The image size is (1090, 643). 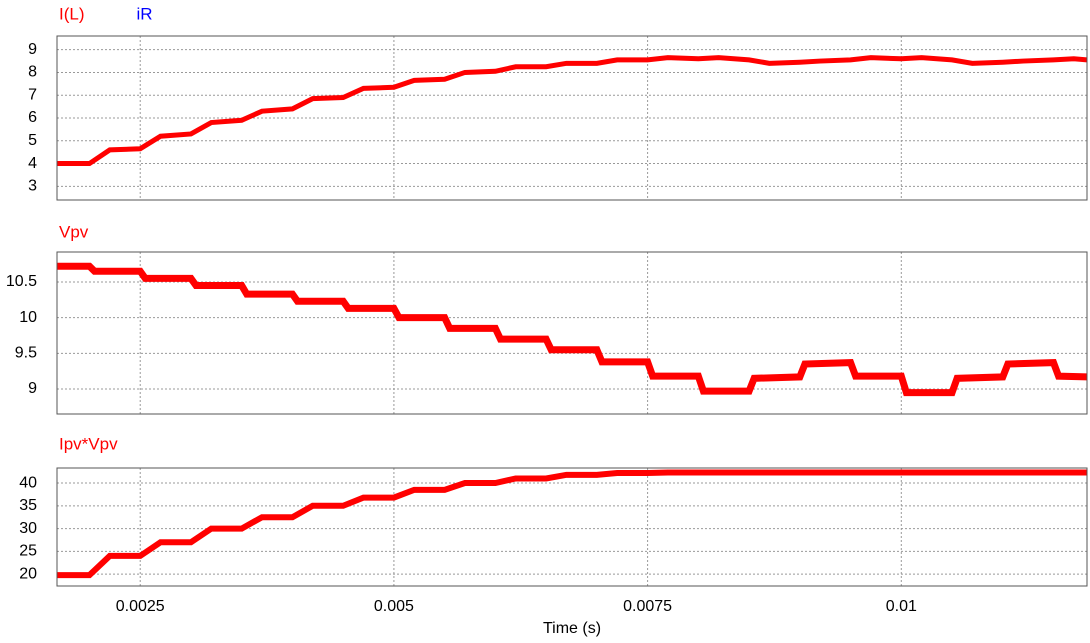 What do you see at coordinates (28, 505) in the screenshot?
I see `y-tick-label: 35` at bounding box center [28, 505].